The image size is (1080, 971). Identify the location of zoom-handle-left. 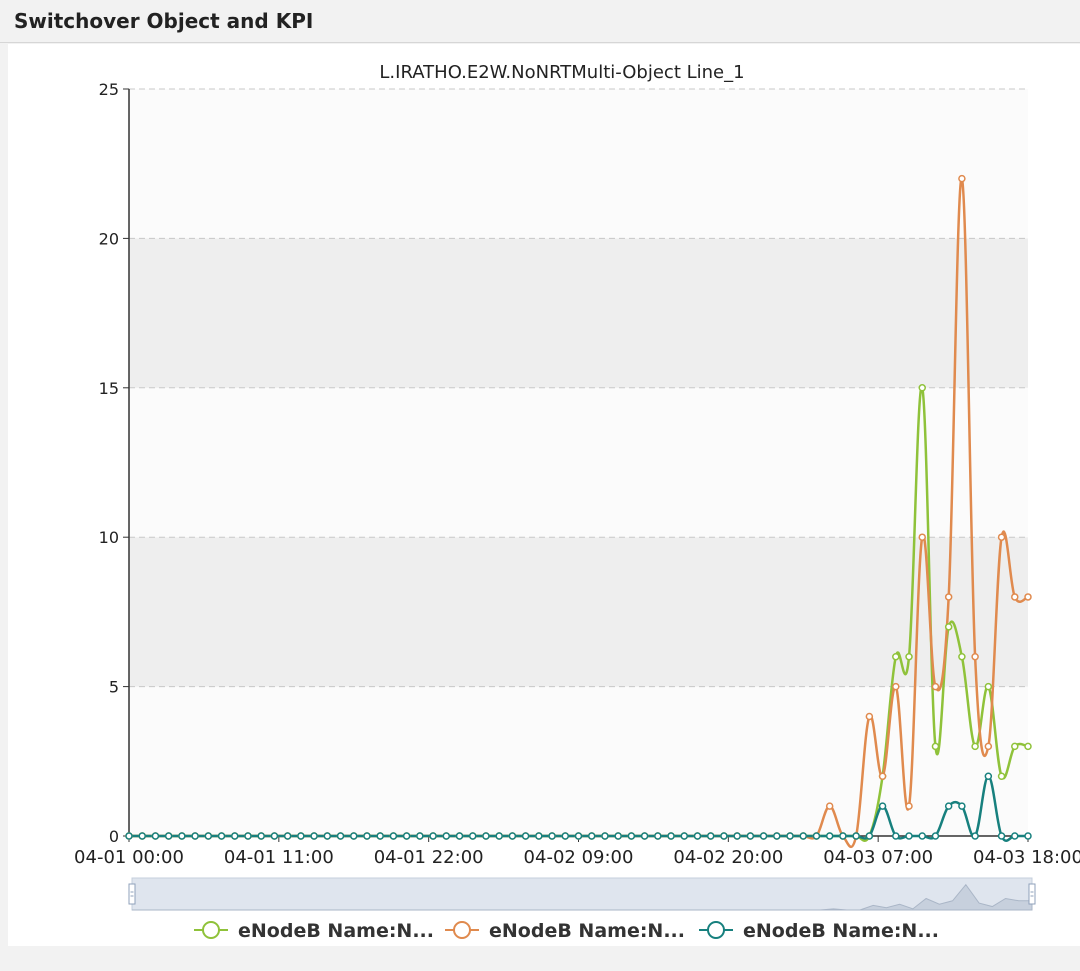
(132, 894).